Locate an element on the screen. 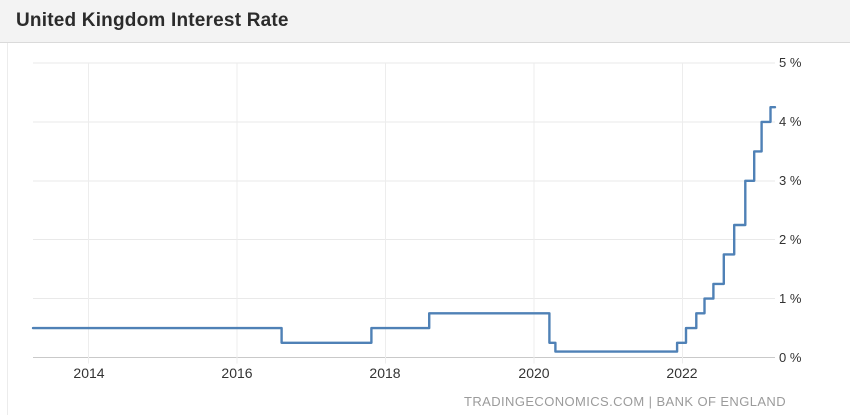 This screenshot has height=415, width=850. x-tick-label-2022: 2022 is located at coordinates (682, 373).